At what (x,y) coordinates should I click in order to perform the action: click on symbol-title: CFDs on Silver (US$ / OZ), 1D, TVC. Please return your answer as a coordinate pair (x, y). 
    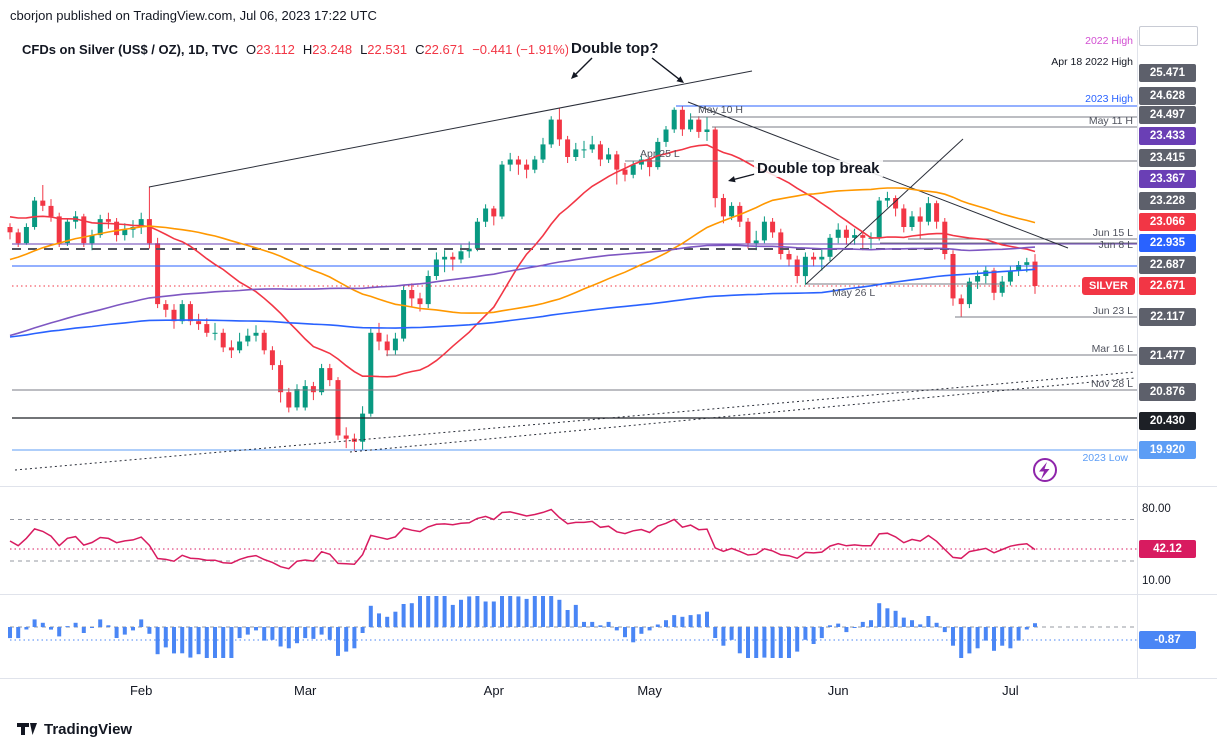
    Looking at the image, I should click on (130, 49).